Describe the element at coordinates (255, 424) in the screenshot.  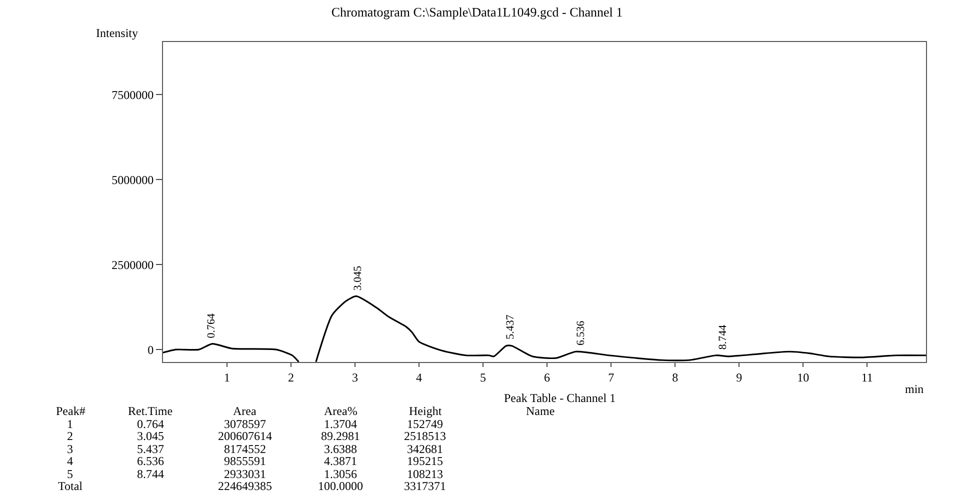
I see `text: 1 0.764 3078597 1.3704 152749` at that location.